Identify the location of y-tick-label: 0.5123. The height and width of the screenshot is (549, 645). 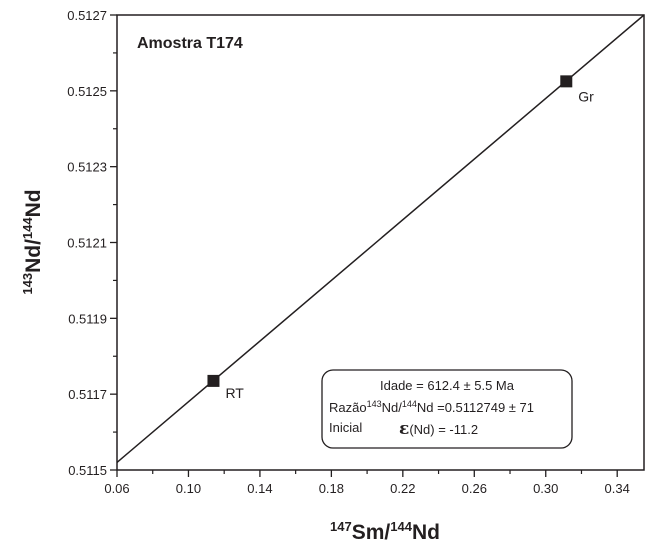
(87, 167).